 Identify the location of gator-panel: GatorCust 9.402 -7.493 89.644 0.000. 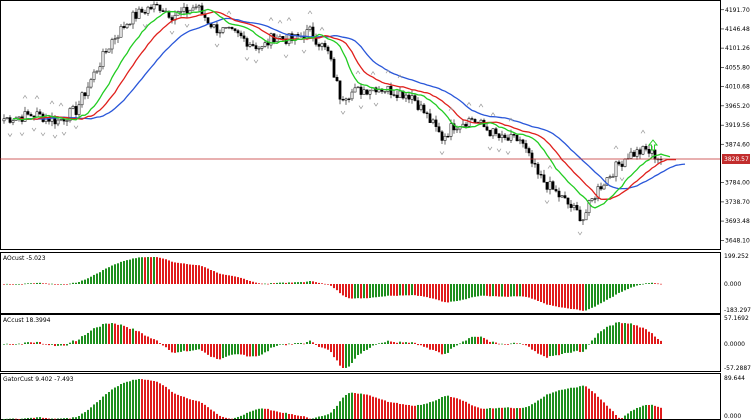
(373, 396).